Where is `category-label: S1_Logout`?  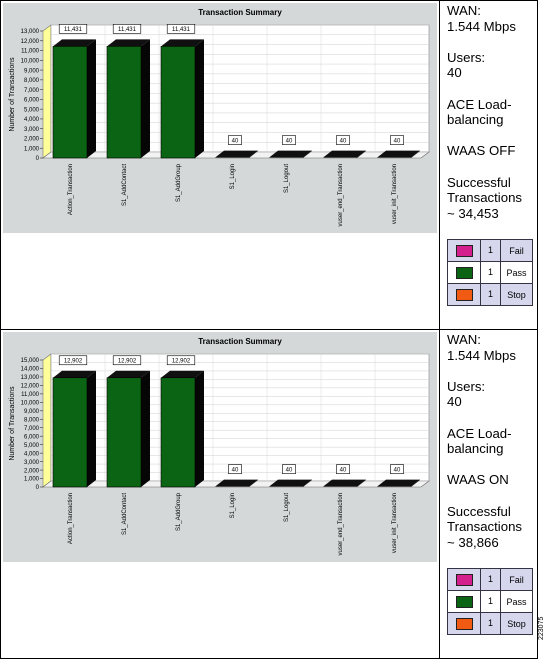
category-label: S1_Logout is located at coordinates (287, 507).